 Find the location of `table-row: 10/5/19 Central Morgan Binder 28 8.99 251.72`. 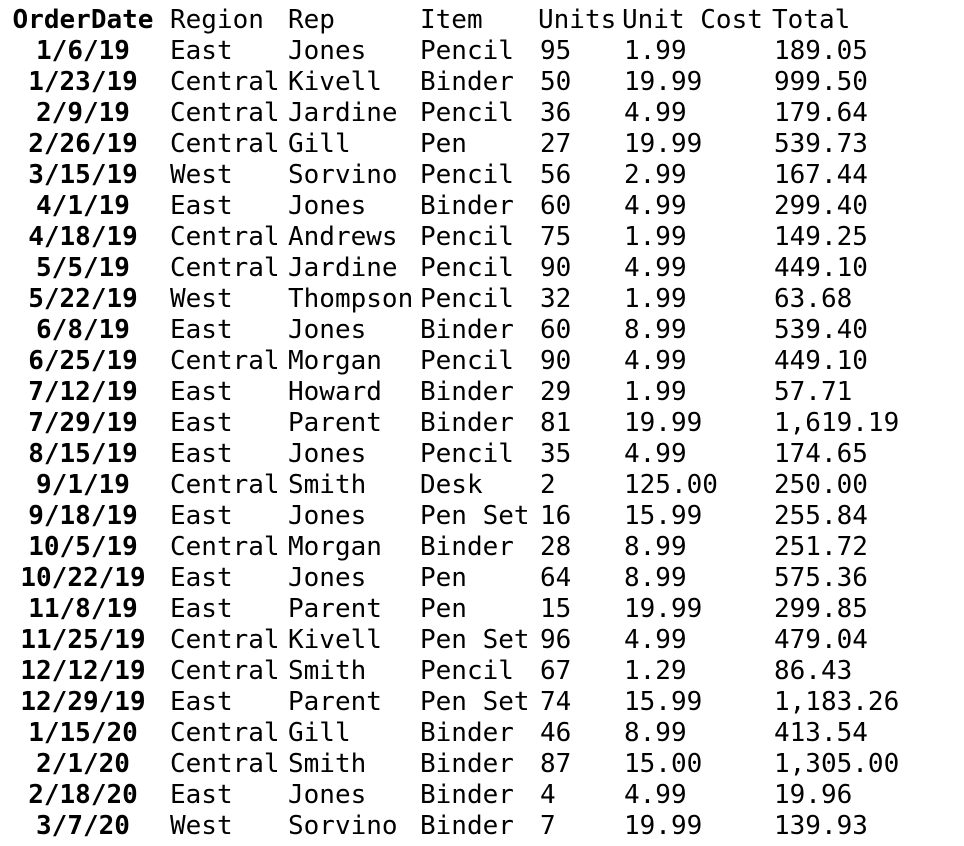

table-row: 10/5/19 Central Morgan Binder 28 8.99 251.72 is located at coordinates (479, 547).